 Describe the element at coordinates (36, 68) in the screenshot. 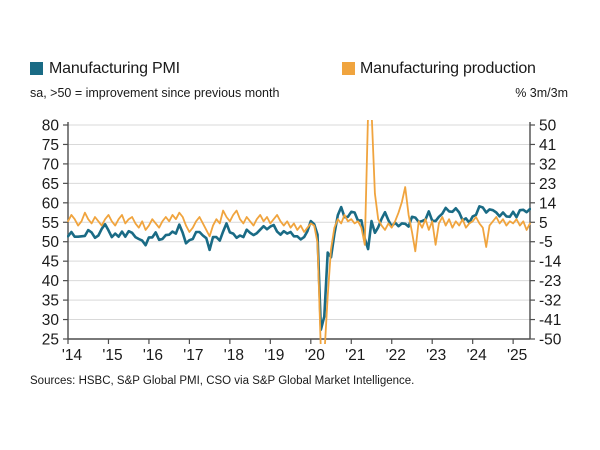

I see `pmi-color-swatch` at that location.